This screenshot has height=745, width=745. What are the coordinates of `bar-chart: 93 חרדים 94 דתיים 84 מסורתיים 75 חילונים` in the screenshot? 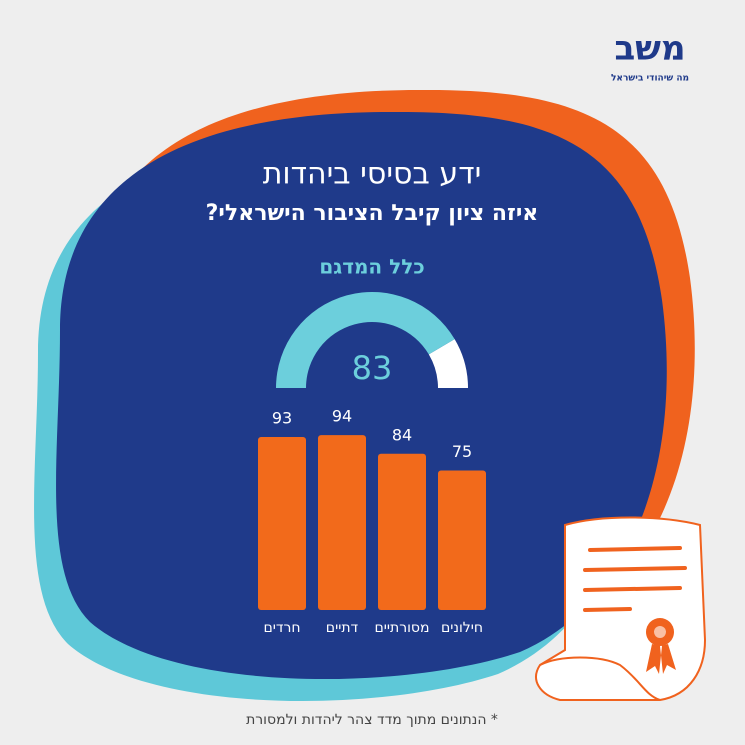 It's located at (372, 521).